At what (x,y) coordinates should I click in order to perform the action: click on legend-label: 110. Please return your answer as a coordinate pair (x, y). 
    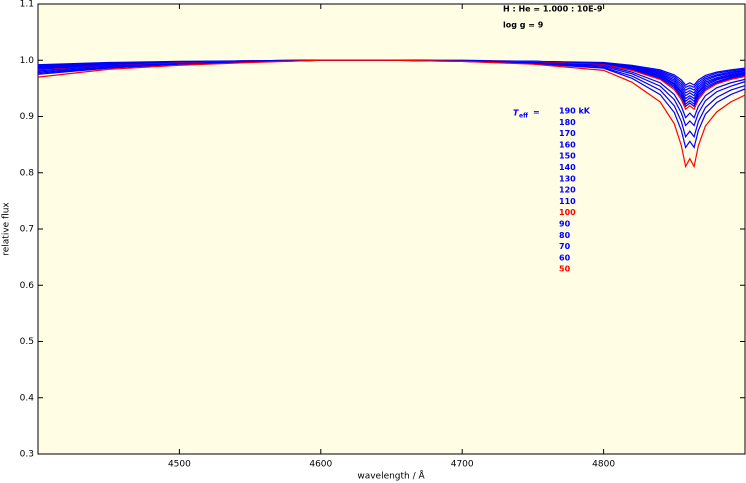
    Looking at the image, I should click on (567, 201).